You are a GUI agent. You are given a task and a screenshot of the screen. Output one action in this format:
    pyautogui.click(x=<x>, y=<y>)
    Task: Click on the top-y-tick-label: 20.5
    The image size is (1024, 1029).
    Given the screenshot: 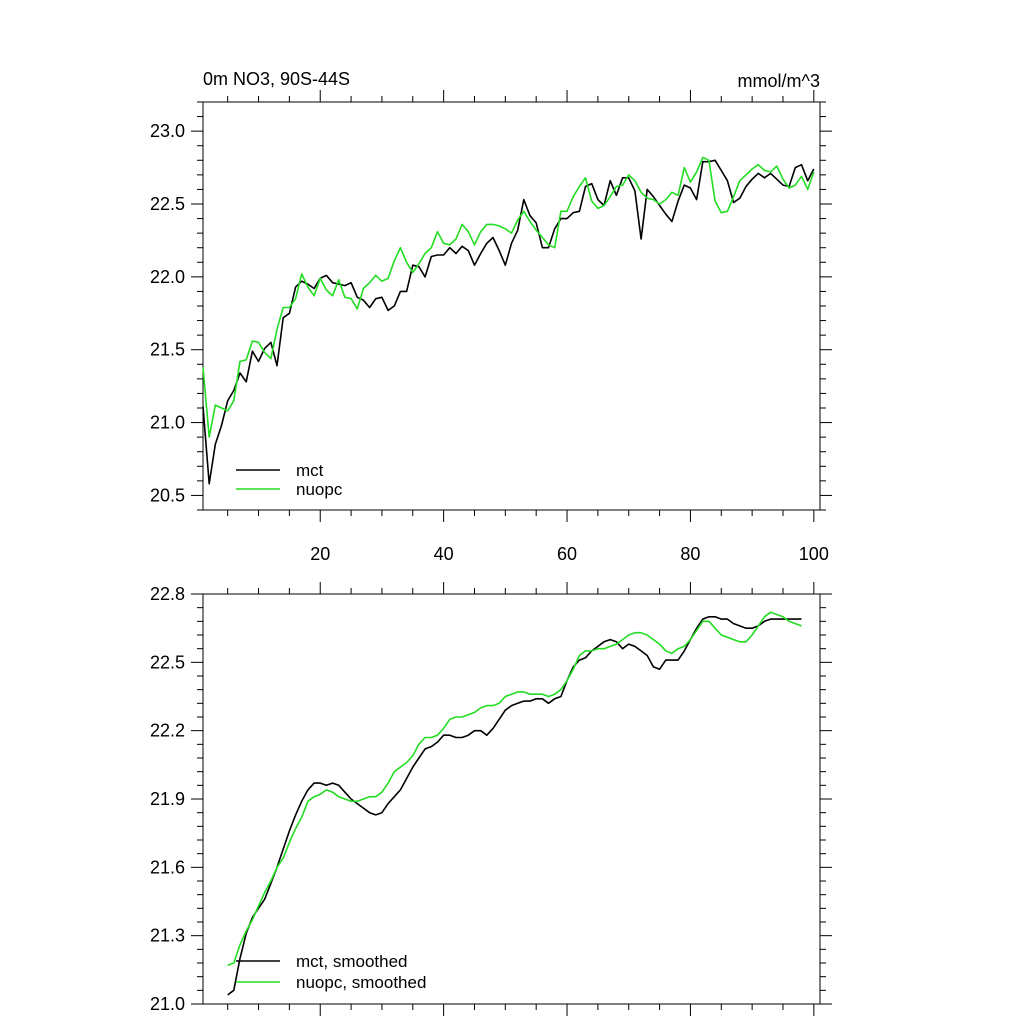 What is the action you would take?
    pyautogui.click(x=167, y=495)
    